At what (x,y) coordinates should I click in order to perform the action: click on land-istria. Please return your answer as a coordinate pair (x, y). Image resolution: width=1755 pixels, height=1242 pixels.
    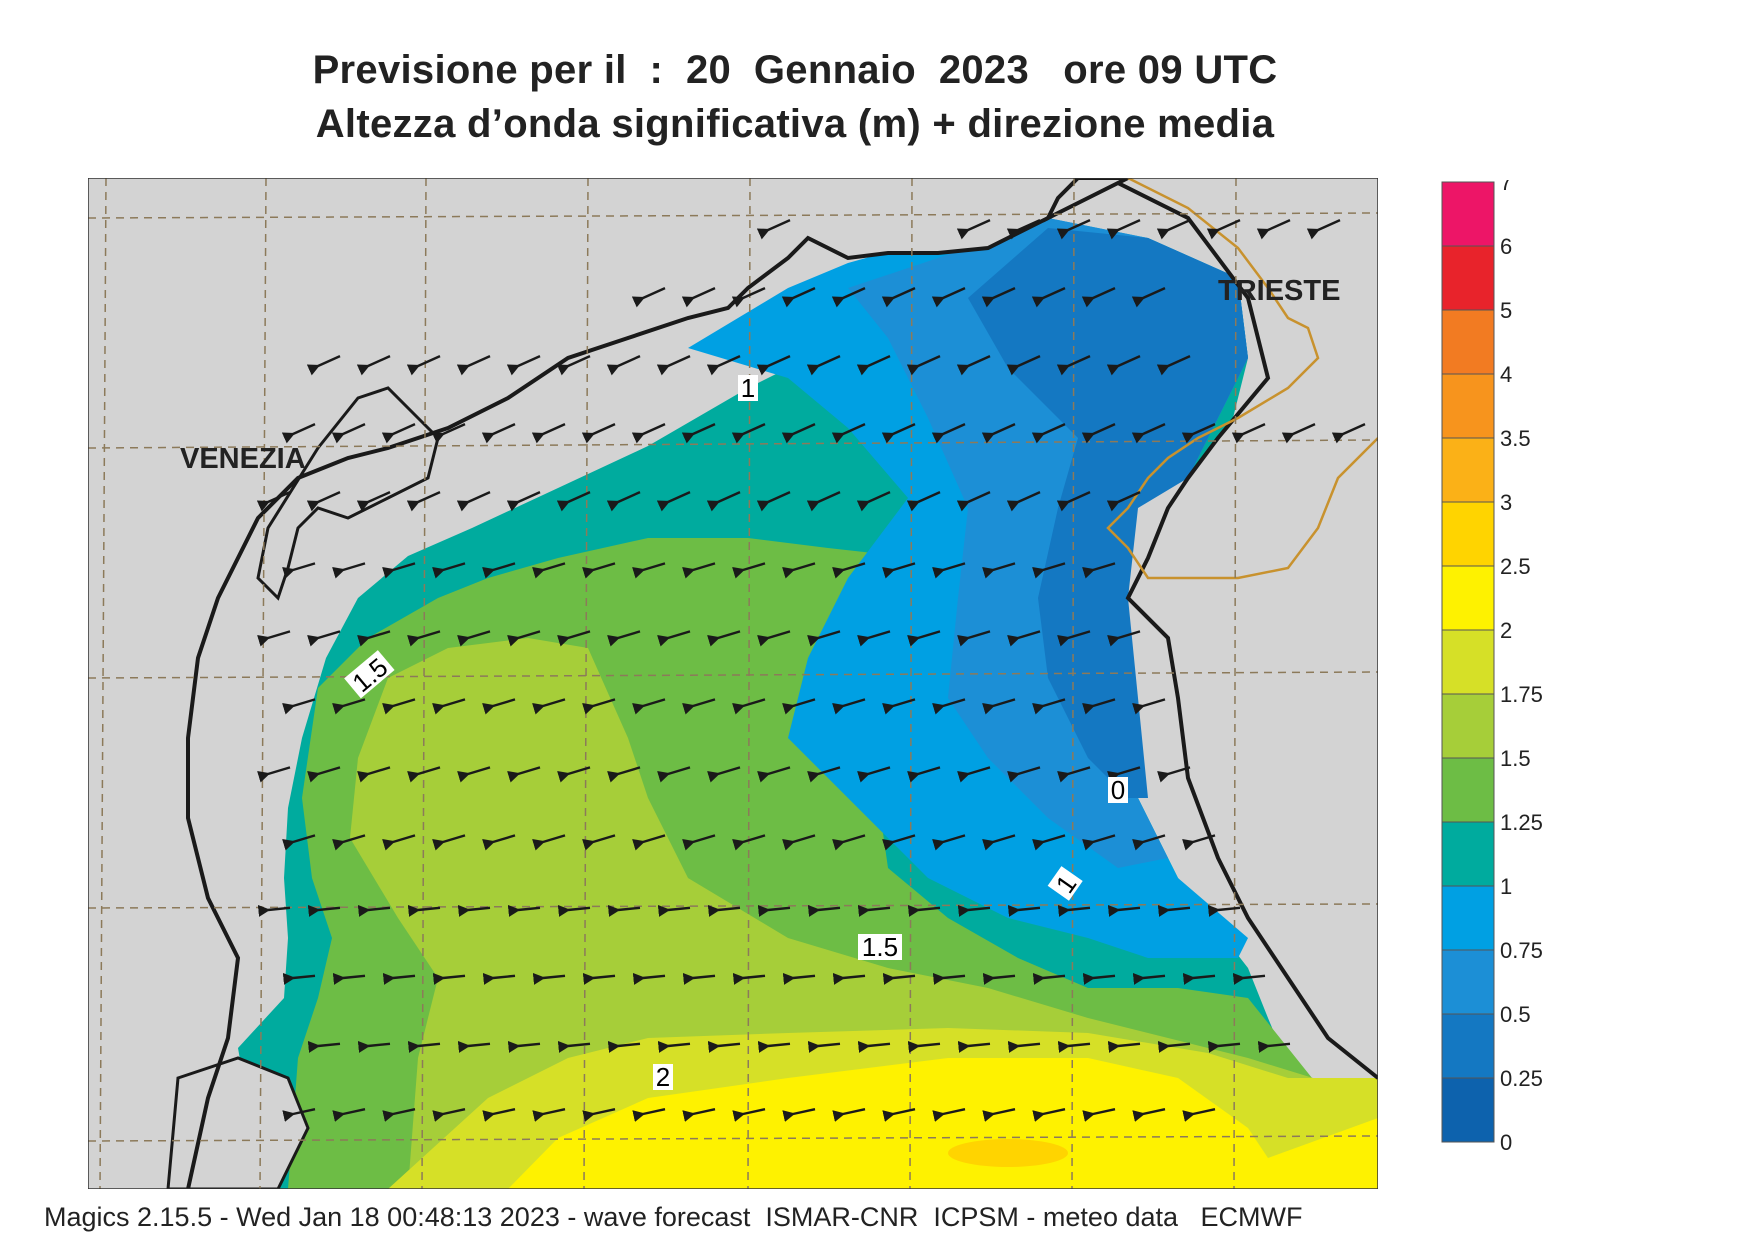
    Looking at the image, I should click on (1243, 628).